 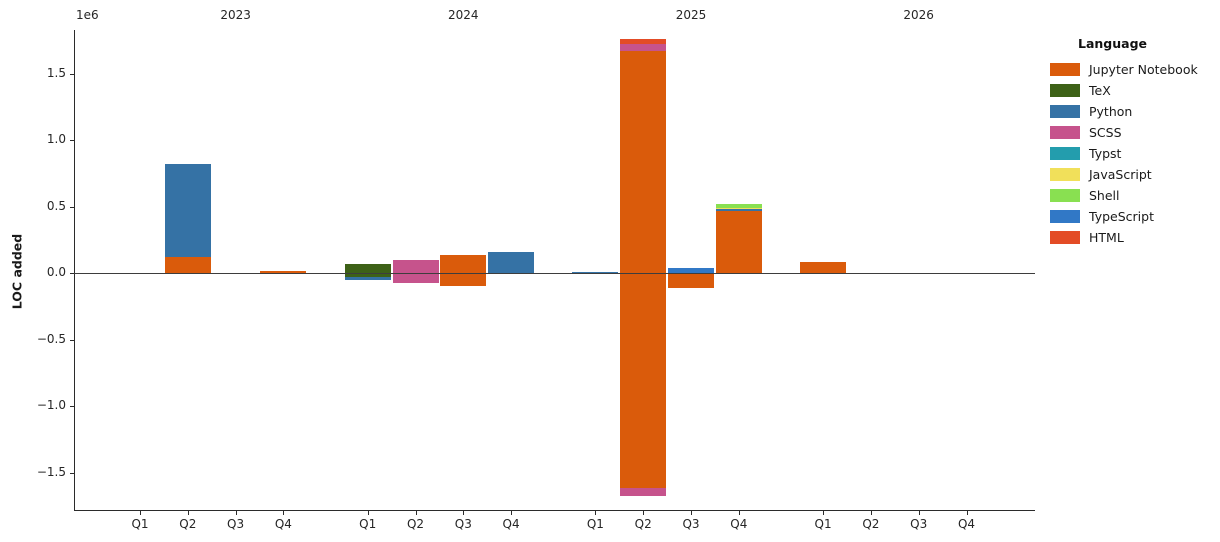 What do you see at coordinates (51, 405) in the screenshot?
I see `y-tick-label: −1.0` at bounding box center [51, 405].